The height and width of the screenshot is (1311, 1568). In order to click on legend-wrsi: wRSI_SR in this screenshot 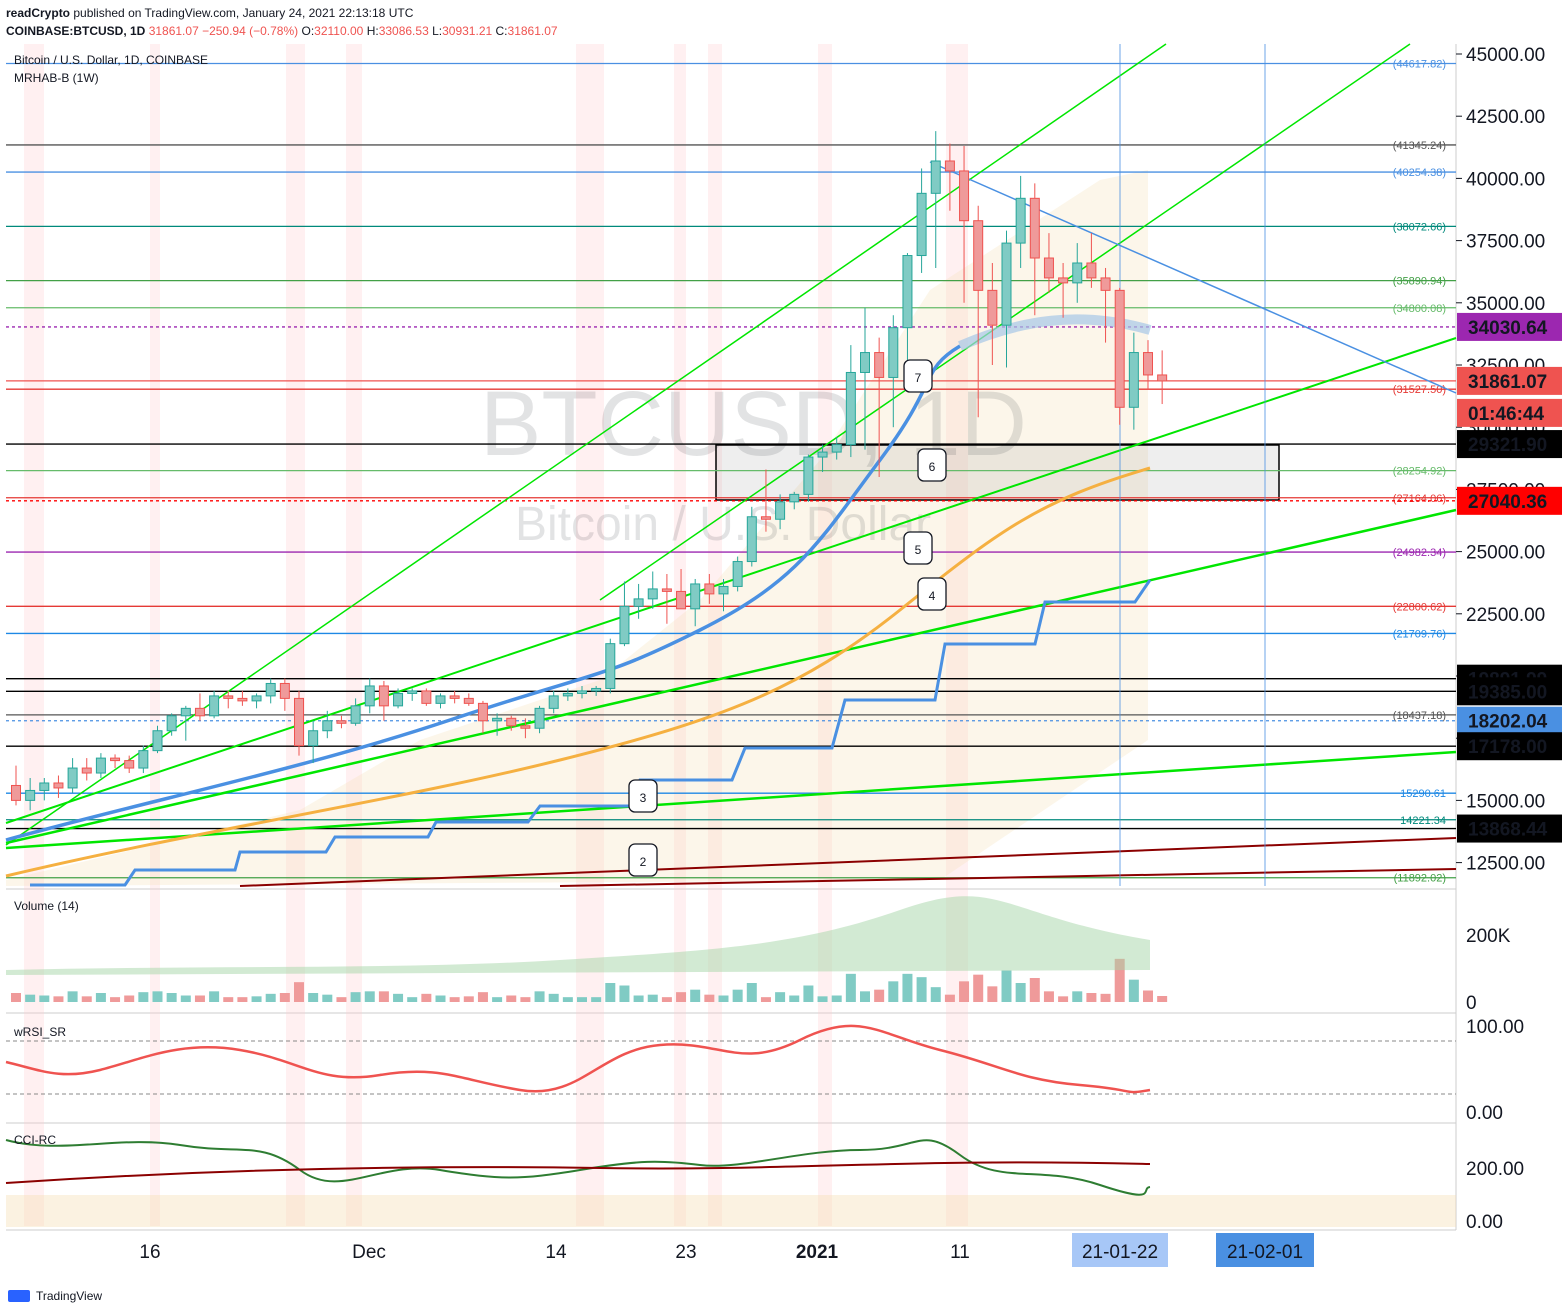, I will do `click(39, 1032)`.